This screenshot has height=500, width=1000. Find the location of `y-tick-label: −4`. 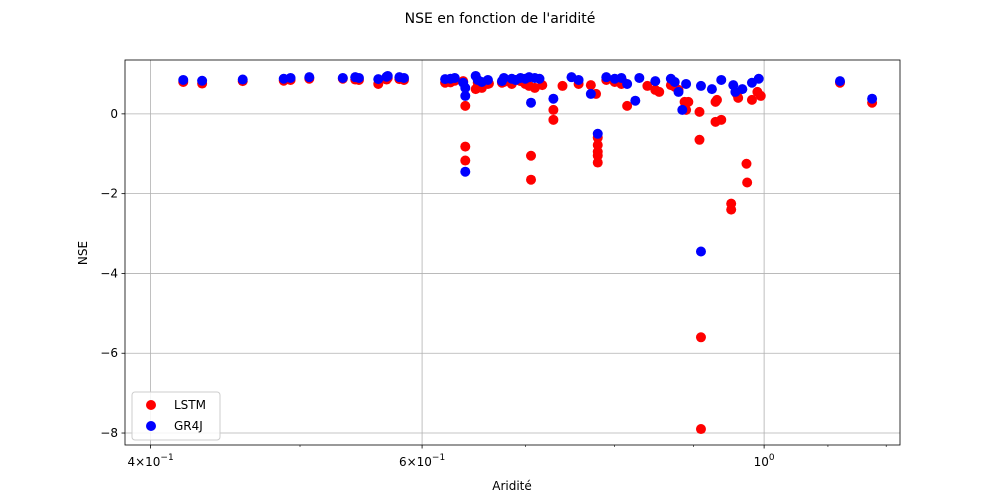

y-tick-label: −4 is located at coordinates (109, 273).